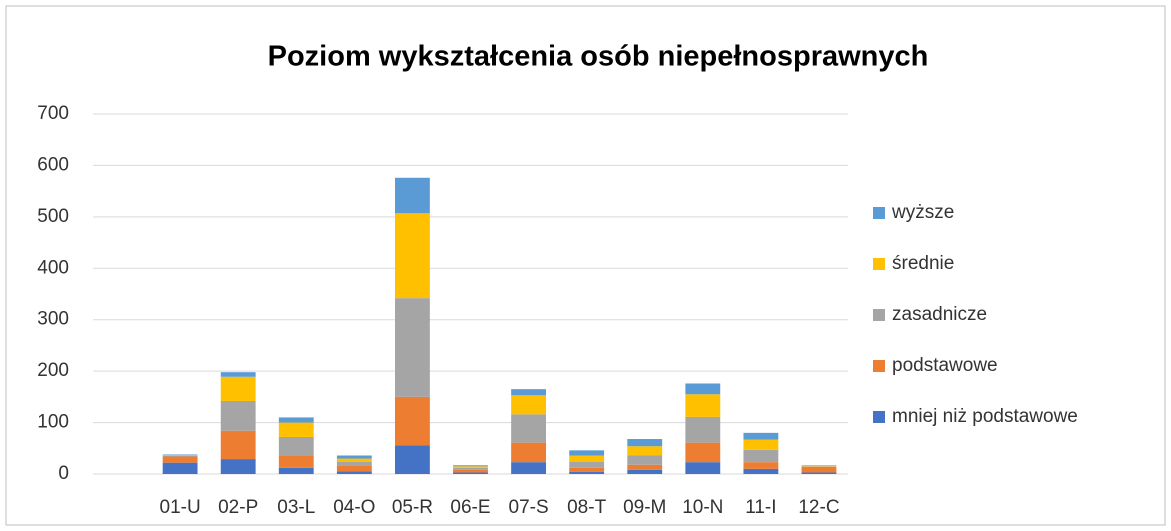  What do you see at coordinates (53, 216) in the screenshot?
I see `y-tick-label: 500` at bounding box center [53, 216].